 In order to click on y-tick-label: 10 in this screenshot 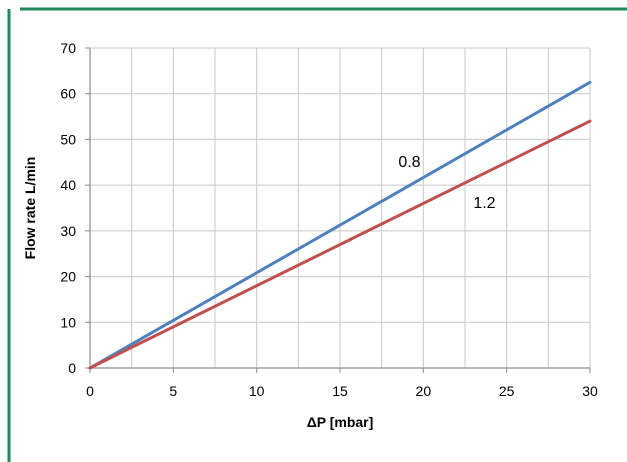, I will do `click(68, 322)`.